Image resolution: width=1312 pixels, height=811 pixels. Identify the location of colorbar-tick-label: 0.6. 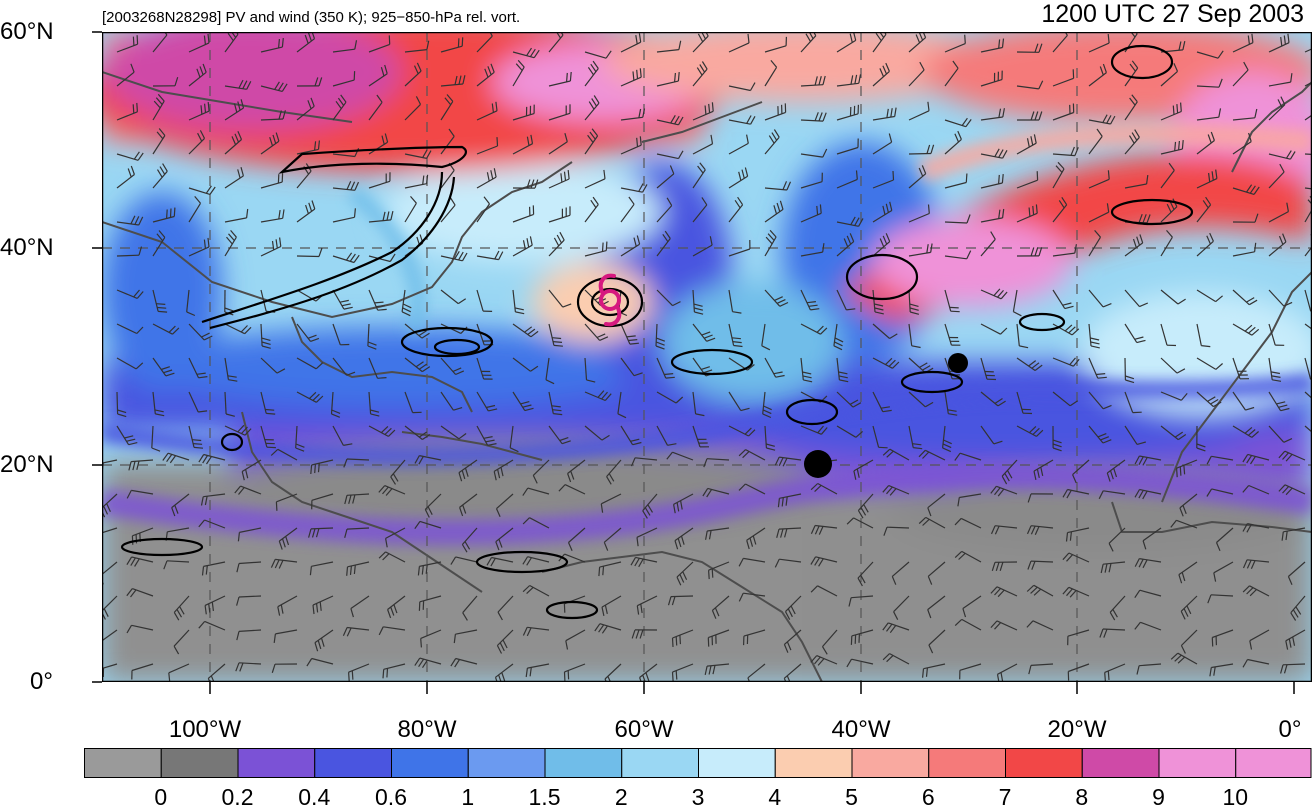
(391, 797).